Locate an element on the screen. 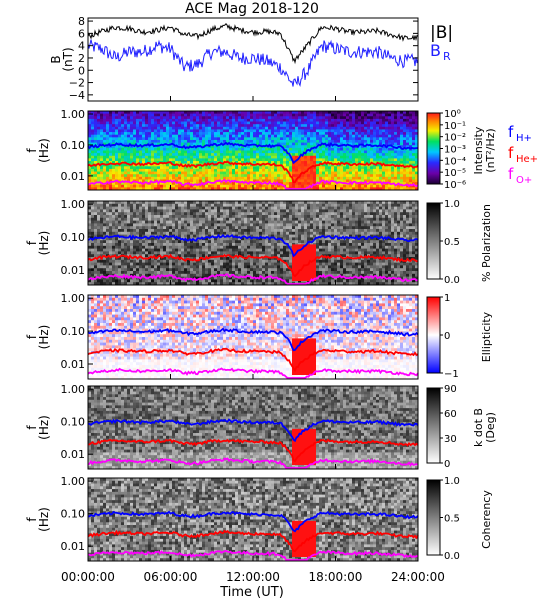 The height and width of the screenshot is (600, 550). y-tick-label: 4 is located at coordinates (81, 46).